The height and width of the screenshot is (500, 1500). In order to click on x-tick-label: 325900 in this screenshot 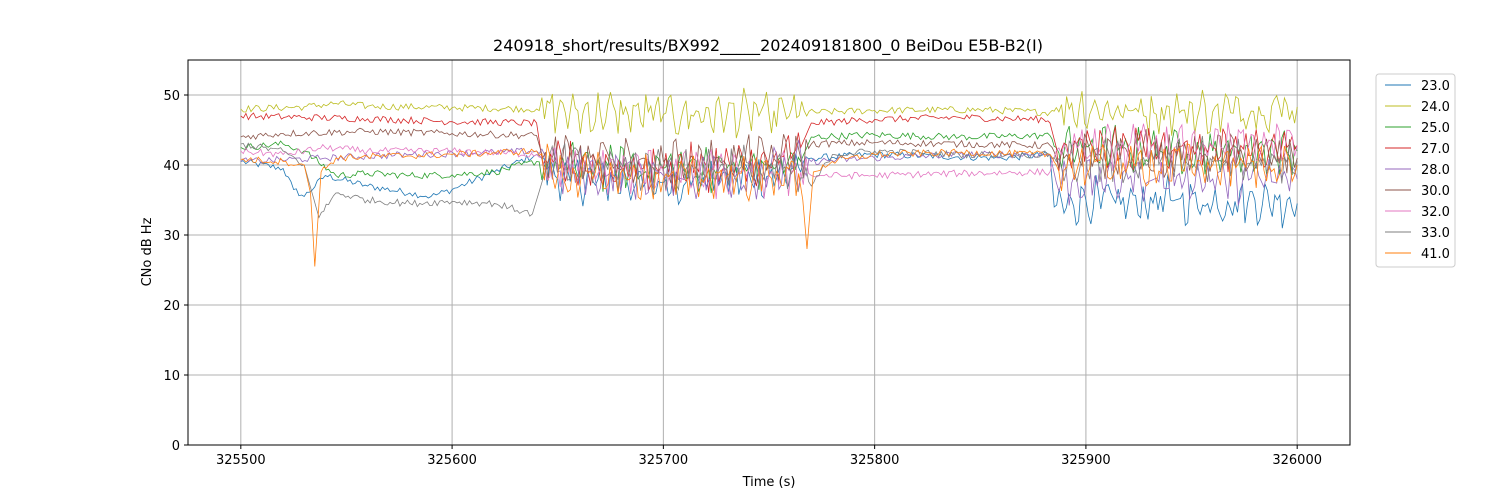, I will do `click(1086, 460)`.